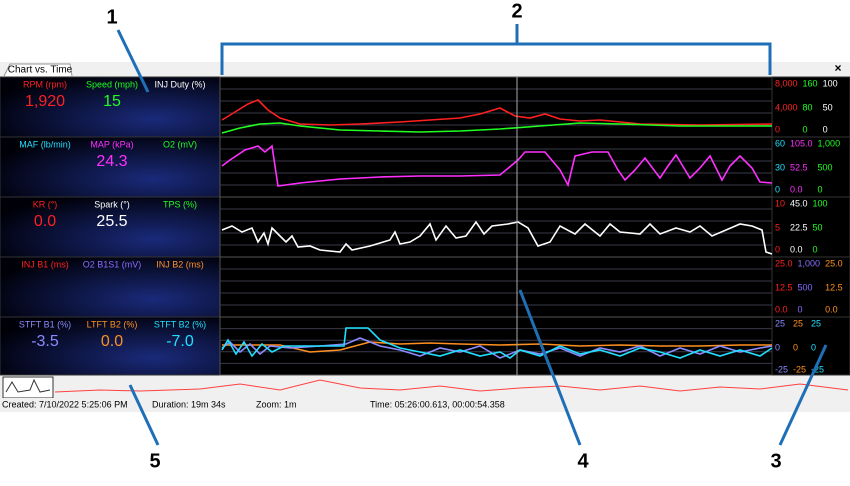  What do you see at coordinates (45, 264) in the screenshot?
I see `channel-label: INJ B1 (ms)` at bounding box center [45, 264].